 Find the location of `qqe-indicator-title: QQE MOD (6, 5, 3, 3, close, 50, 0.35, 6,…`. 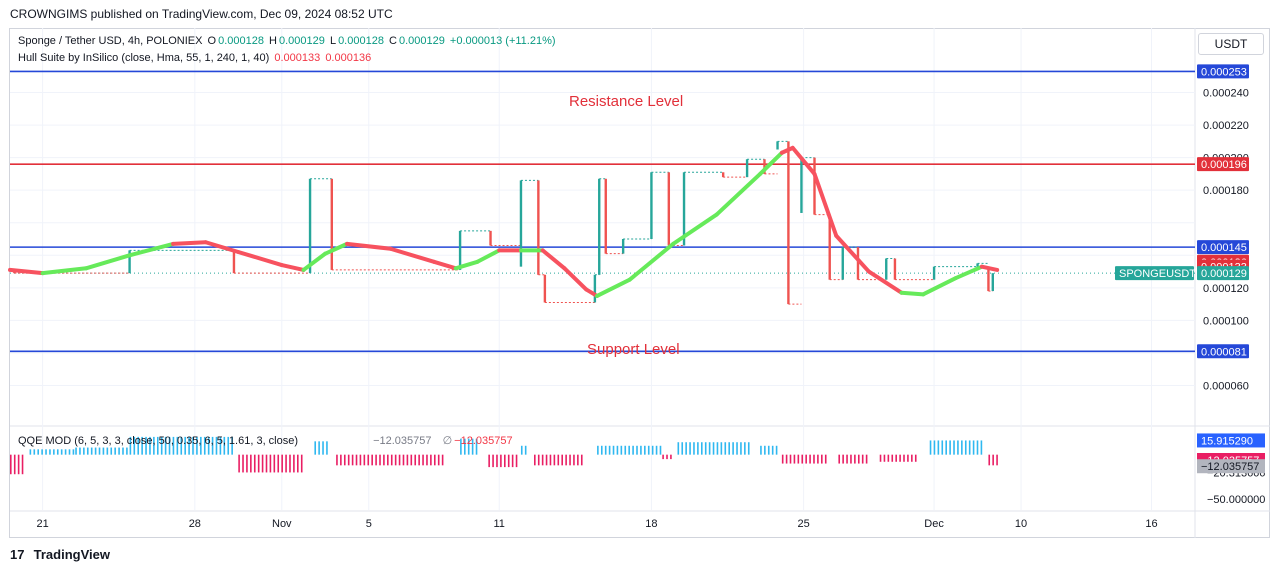

qqe-indicator-title: QQE MOD (6, 5, 3, 3, close, 50, 0.35, 6,… is located at coordinates (158, 441).